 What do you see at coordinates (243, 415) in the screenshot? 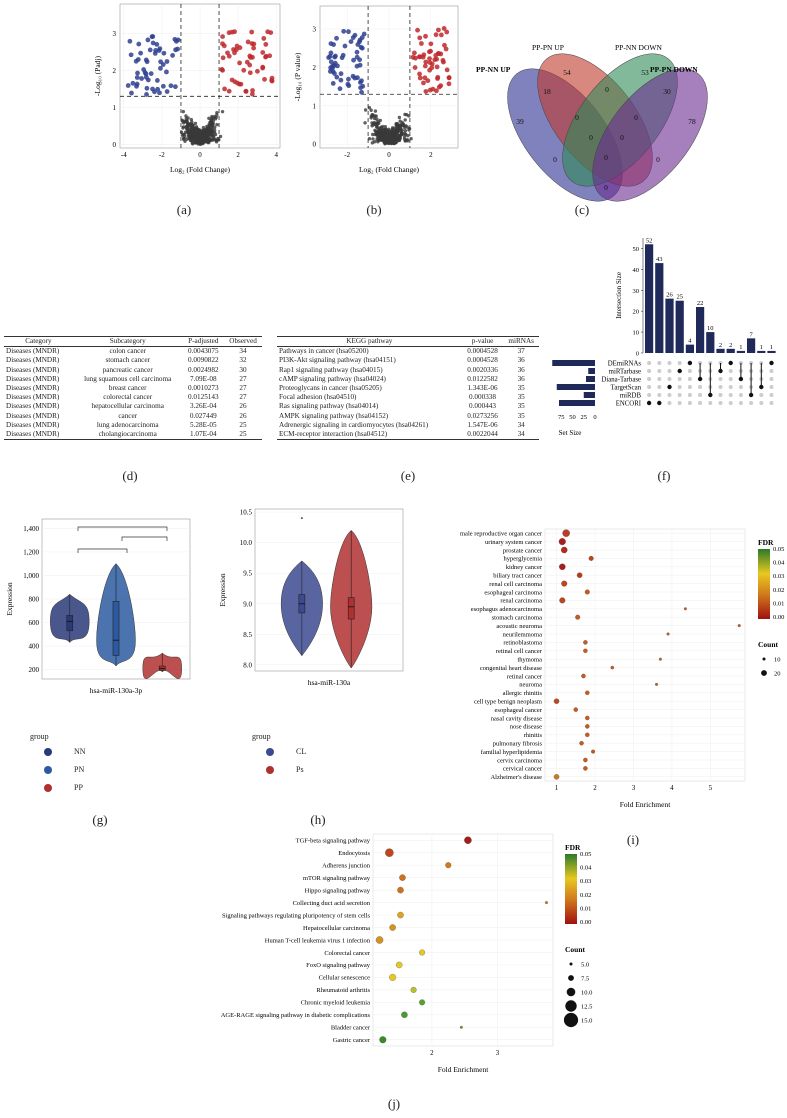
I see `table-cell: 26` at bounding box center [243, 415].